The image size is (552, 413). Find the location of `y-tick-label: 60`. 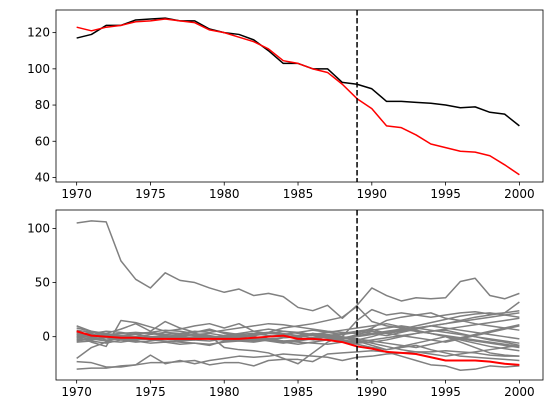

y-tick-label: 60 is located at coordinates (42, 141).